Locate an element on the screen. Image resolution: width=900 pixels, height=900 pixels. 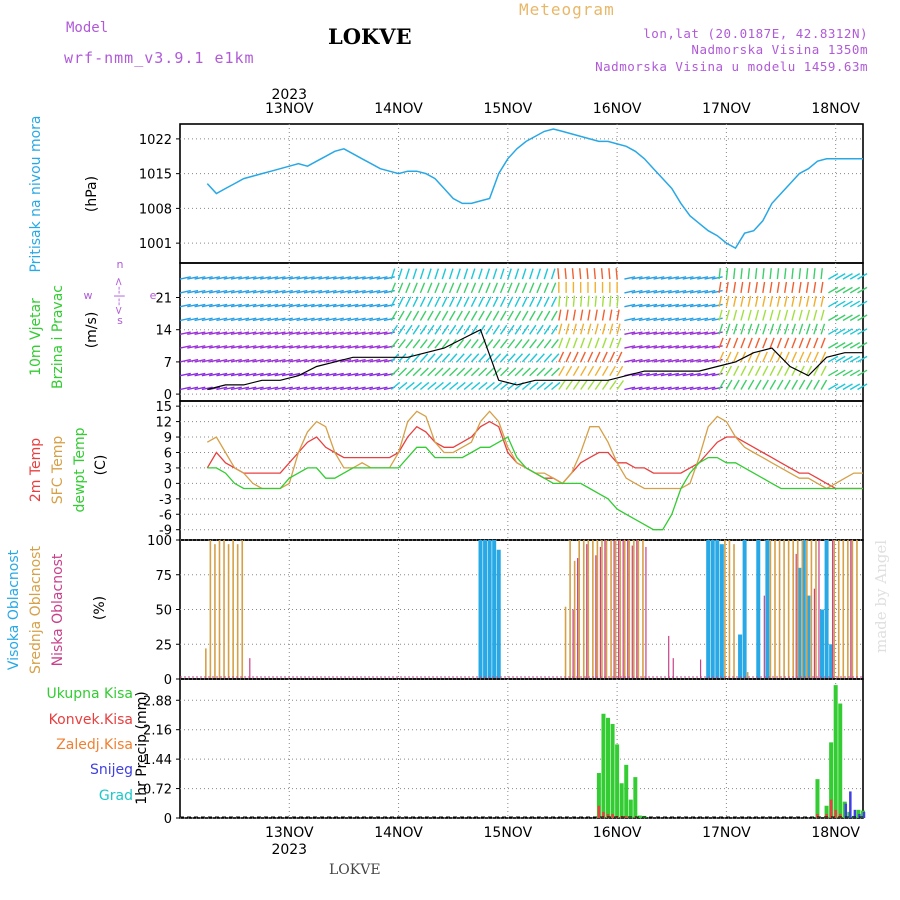
meteogram-label: Meteogram is located at coordinates (567, 9).